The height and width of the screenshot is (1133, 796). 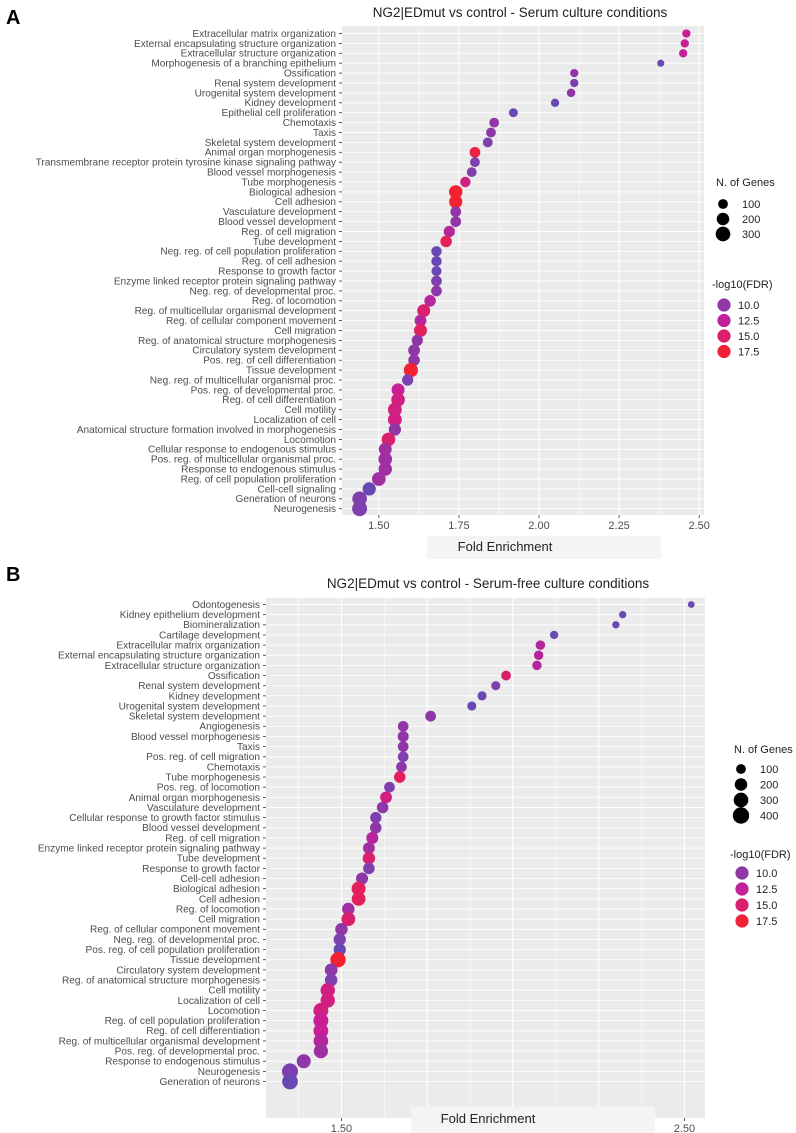 I want to click on y-tick-label: Biomineralization, so click(x=221, y=625).